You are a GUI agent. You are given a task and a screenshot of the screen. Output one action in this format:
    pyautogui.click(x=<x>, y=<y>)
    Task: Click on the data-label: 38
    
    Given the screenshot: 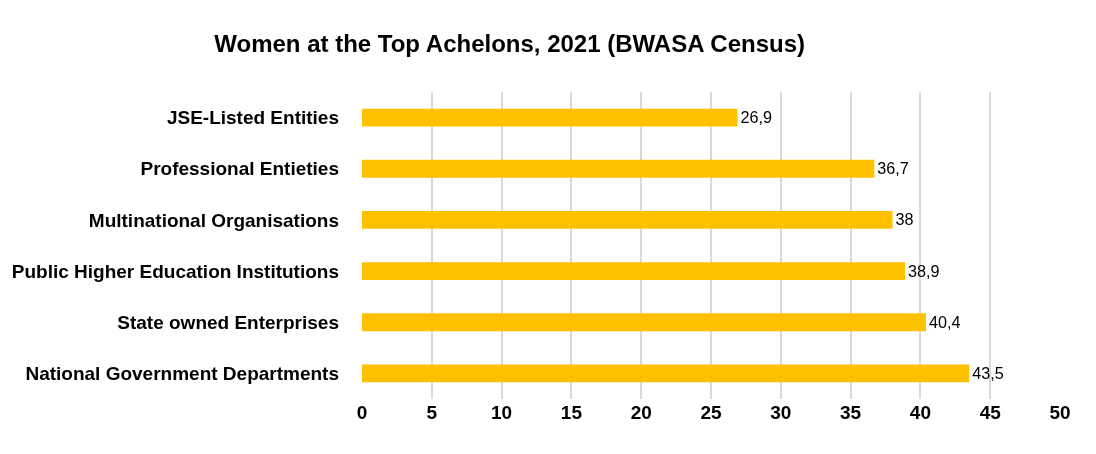 What is the action you would take?
    pyautogui.click(x=904, y=219)
    